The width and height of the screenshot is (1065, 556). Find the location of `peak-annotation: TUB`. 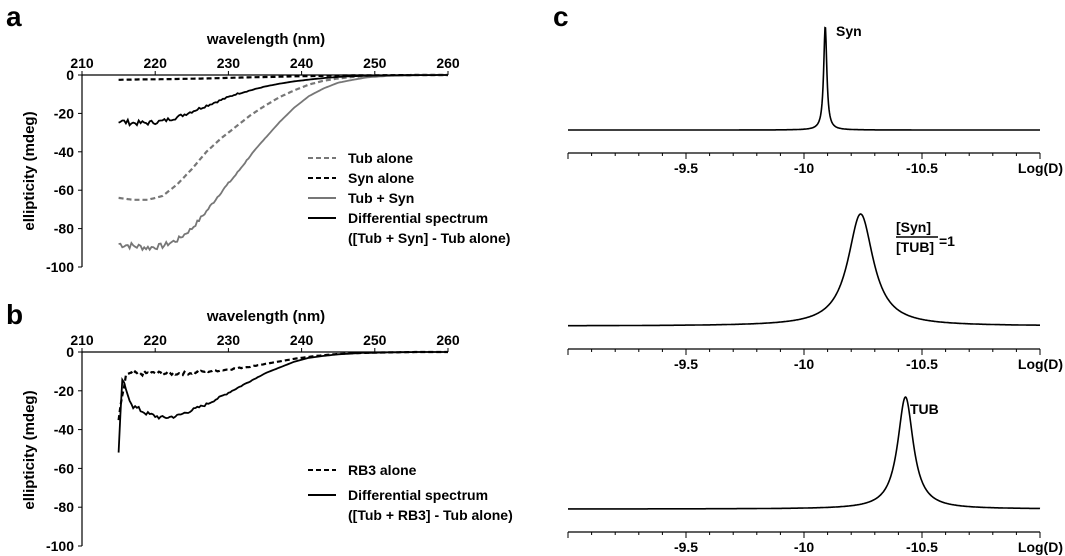

peak-annotation: TUB is located at coordinates (924, 409).